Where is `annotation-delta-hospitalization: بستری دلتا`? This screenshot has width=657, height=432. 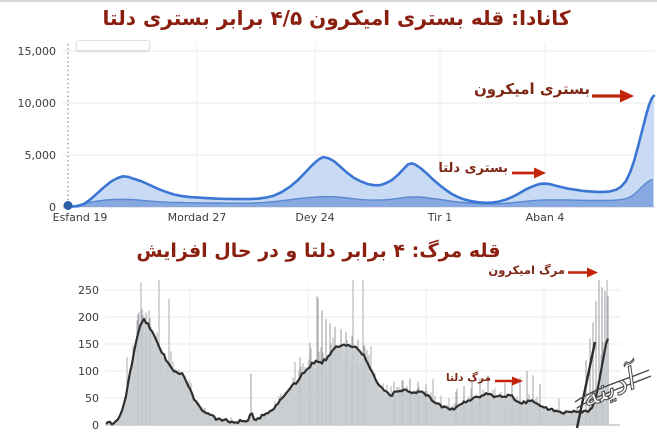
annotation-delta-hospitalization: بستری دلتا is located at coordinates (473, 168).